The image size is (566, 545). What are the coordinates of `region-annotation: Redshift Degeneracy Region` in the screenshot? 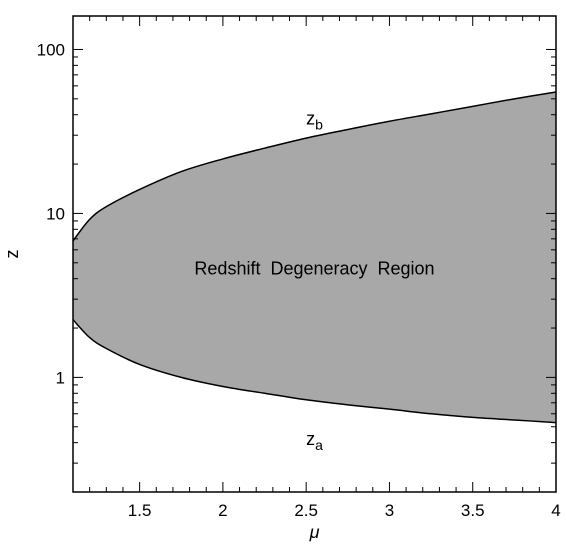 It's located at (314, 269).